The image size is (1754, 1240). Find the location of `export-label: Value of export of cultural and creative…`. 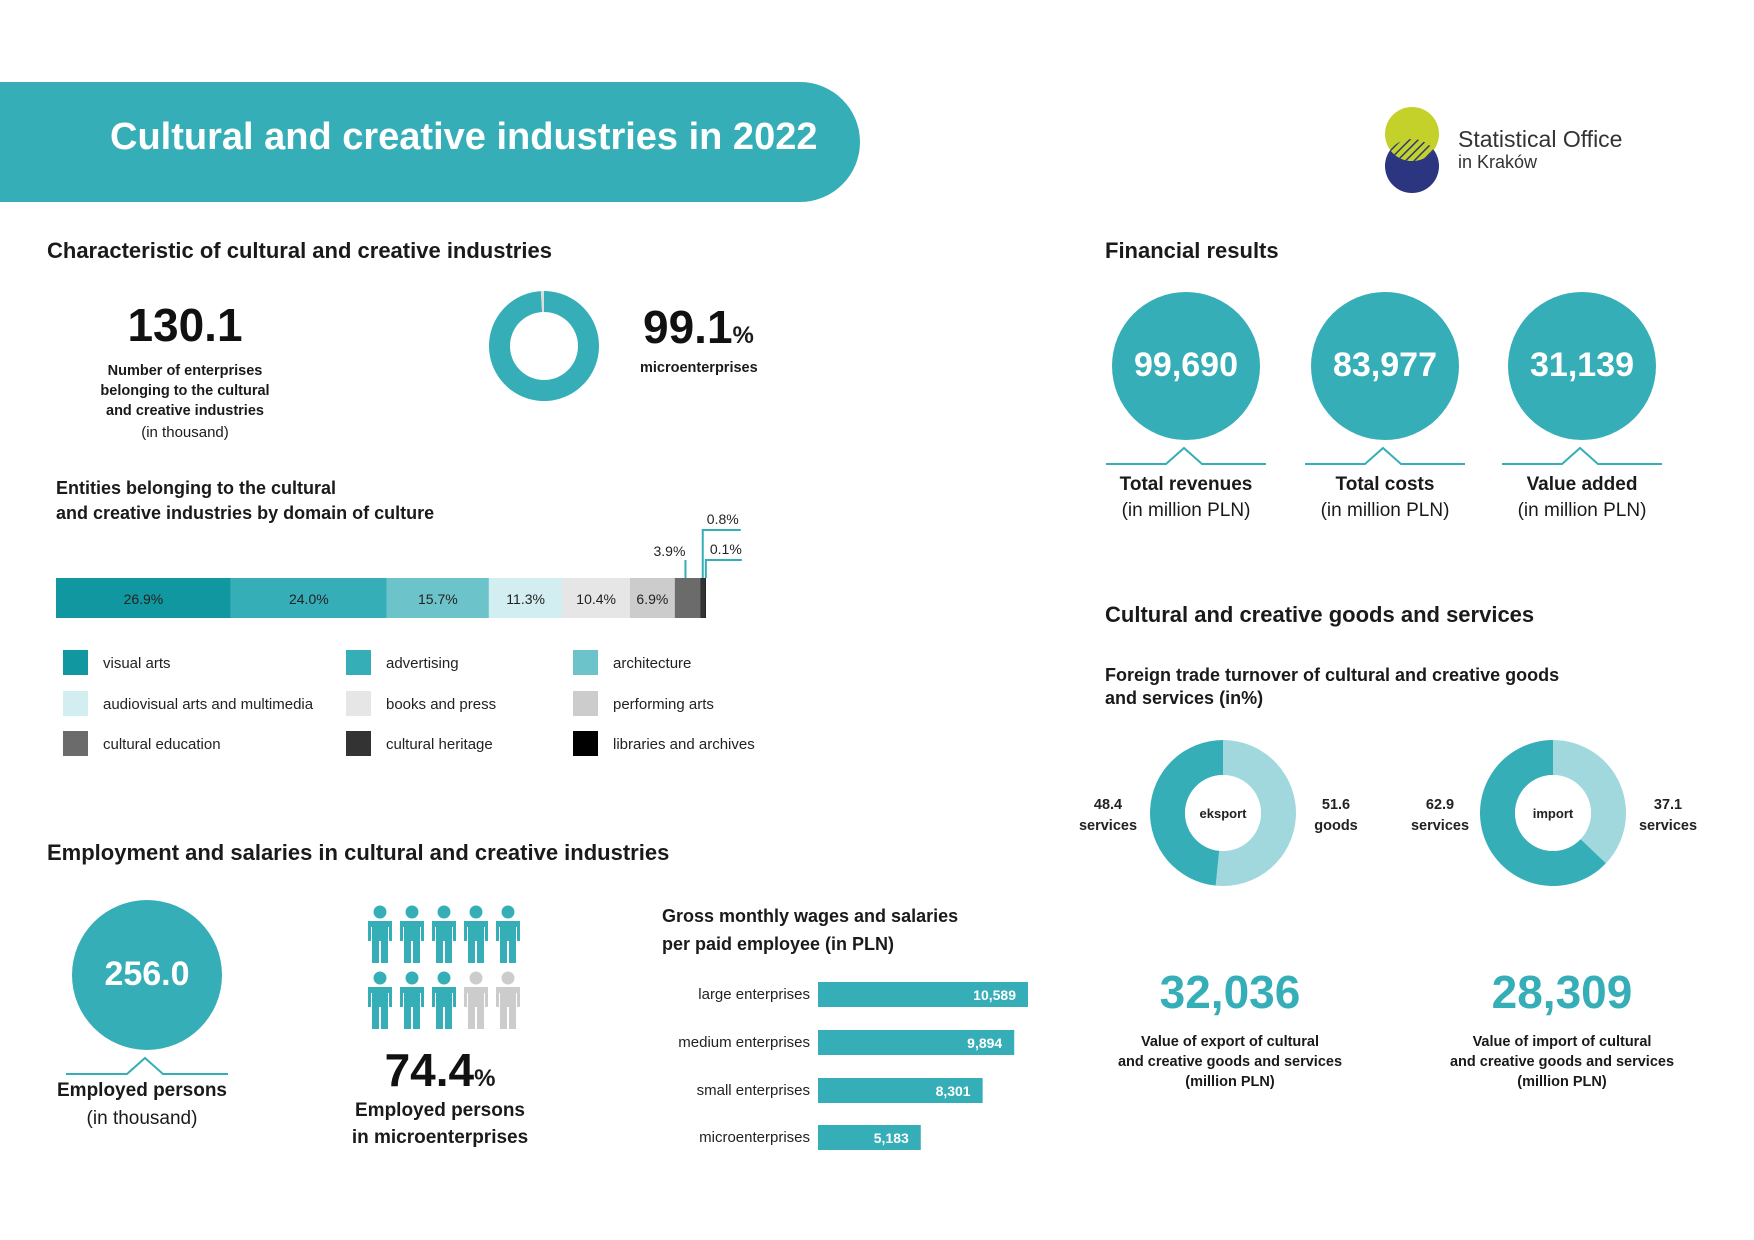

export-label: Value of export of cultural and creative… is located at coordinates (1230, 1062).